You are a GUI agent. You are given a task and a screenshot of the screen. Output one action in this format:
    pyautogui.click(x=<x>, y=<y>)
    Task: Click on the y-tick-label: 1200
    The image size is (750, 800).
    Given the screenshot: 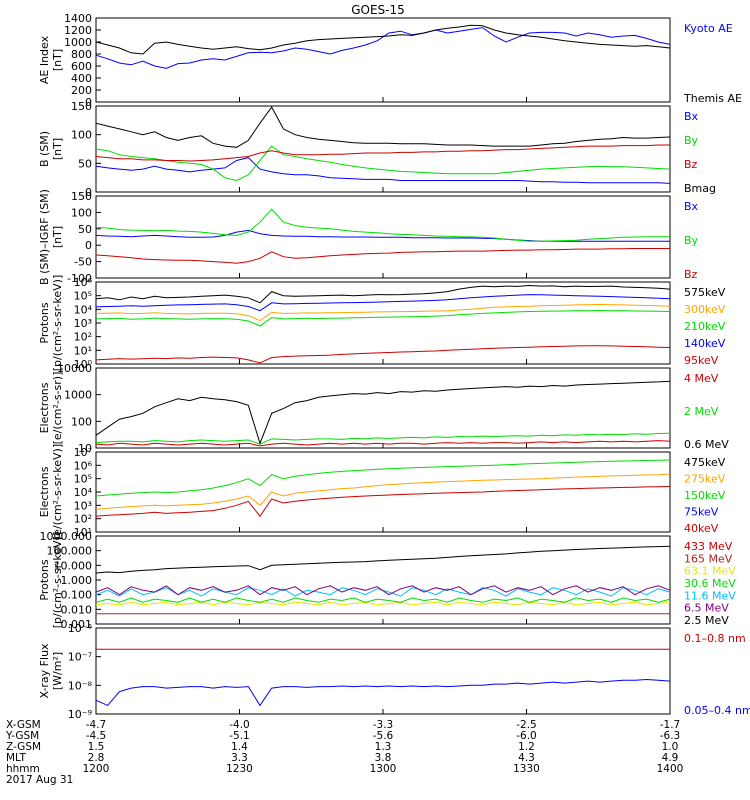 What is the action you would take?
    pyautogui.click(x=78, y=30)
    